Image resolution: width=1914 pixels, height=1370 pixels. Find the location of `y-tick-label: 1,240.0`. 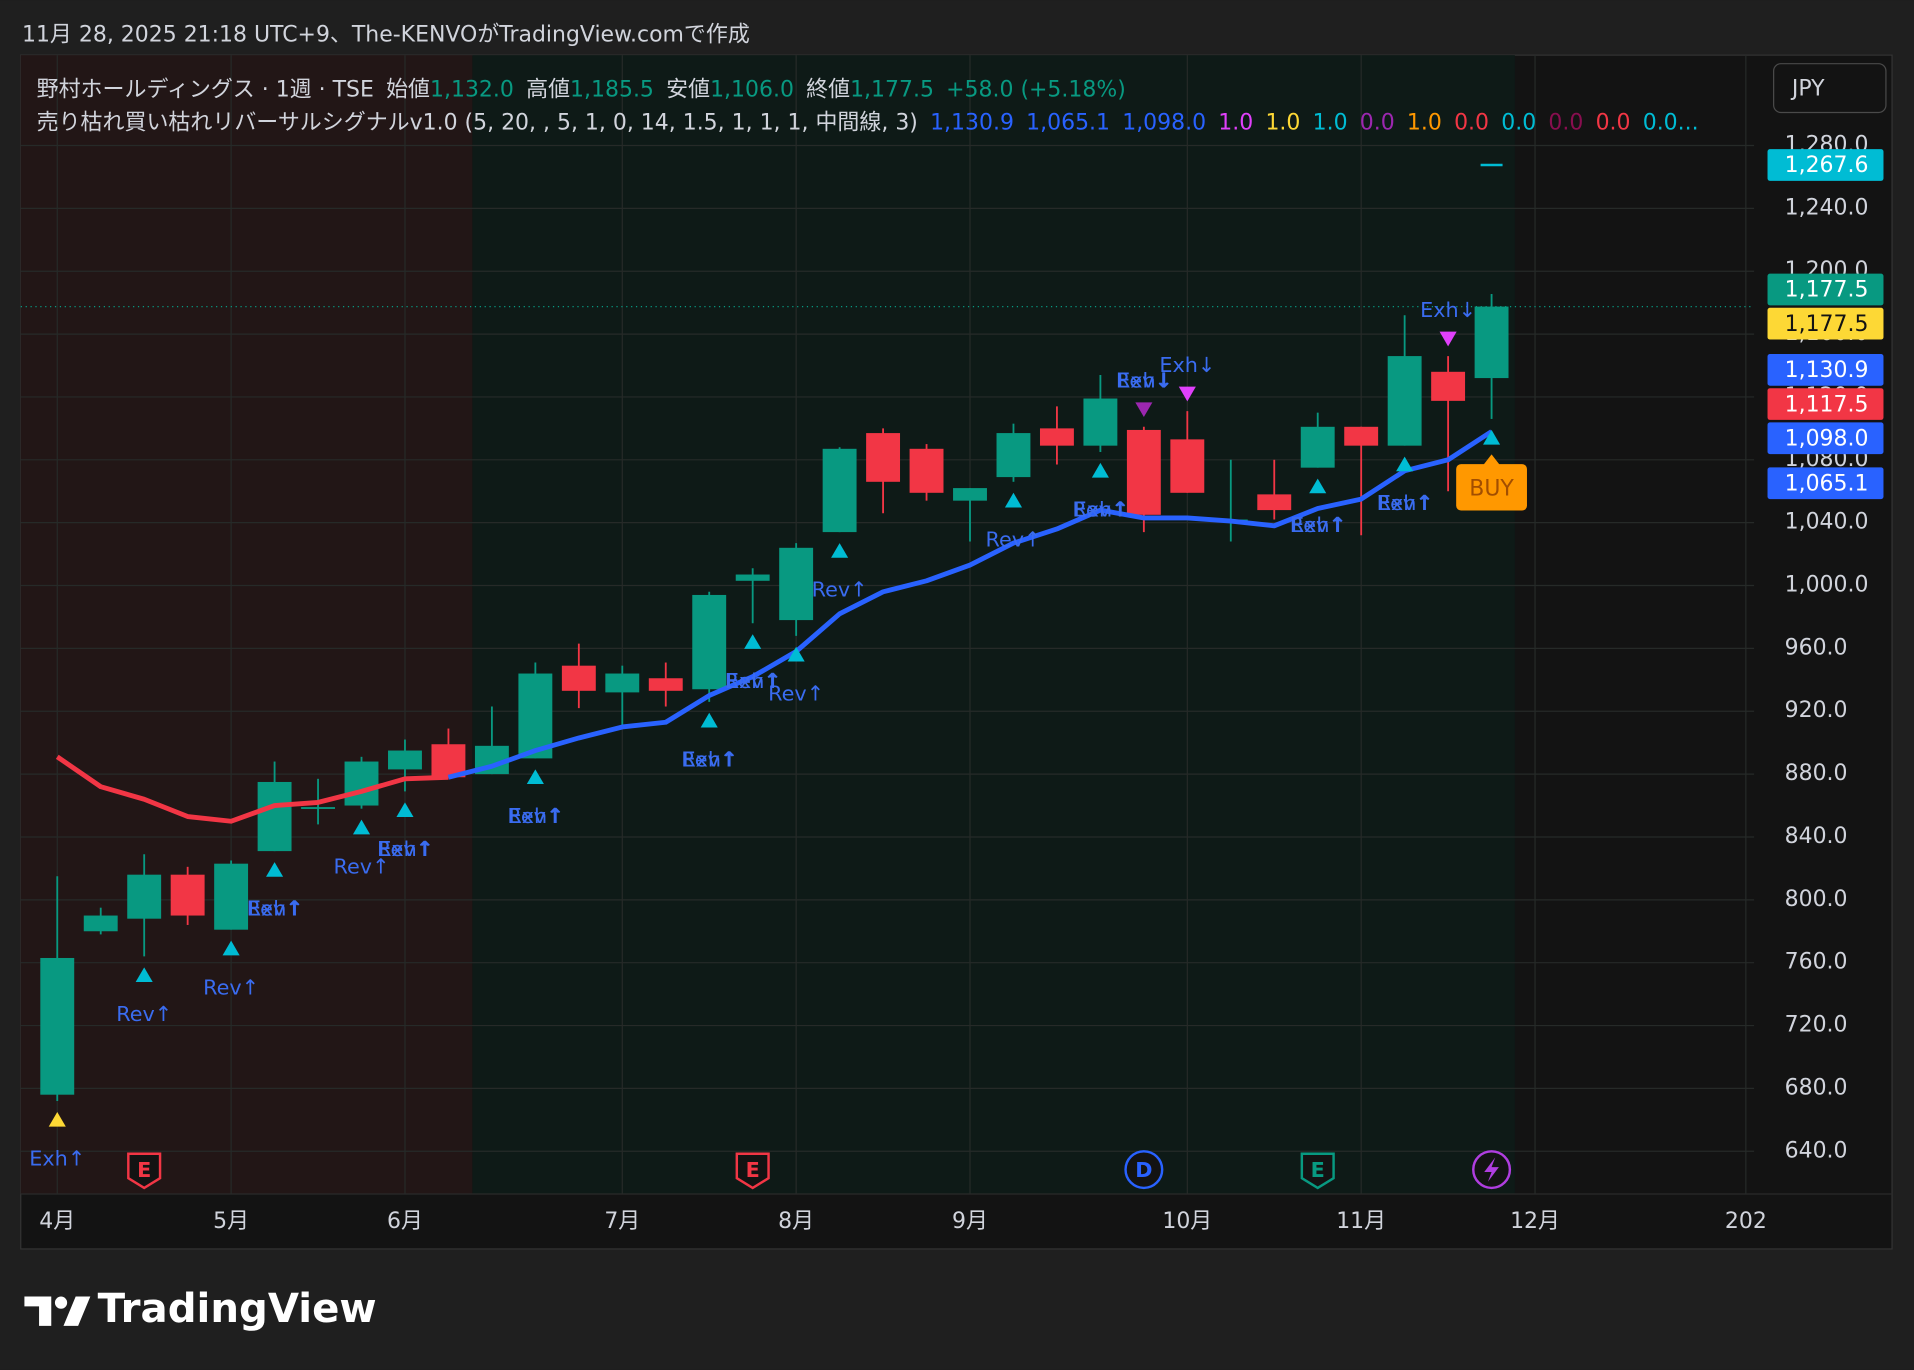

y-tick-label: 1,240.0 is located at coordinates (1827, 207).